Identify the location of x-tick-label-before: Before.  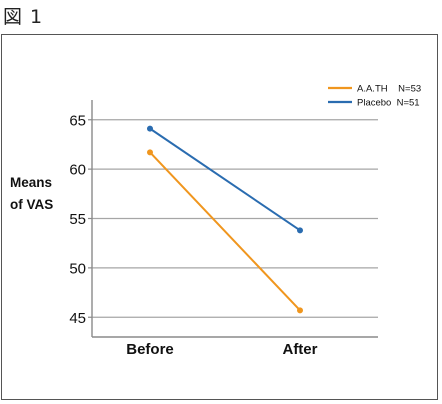
(150, 349).